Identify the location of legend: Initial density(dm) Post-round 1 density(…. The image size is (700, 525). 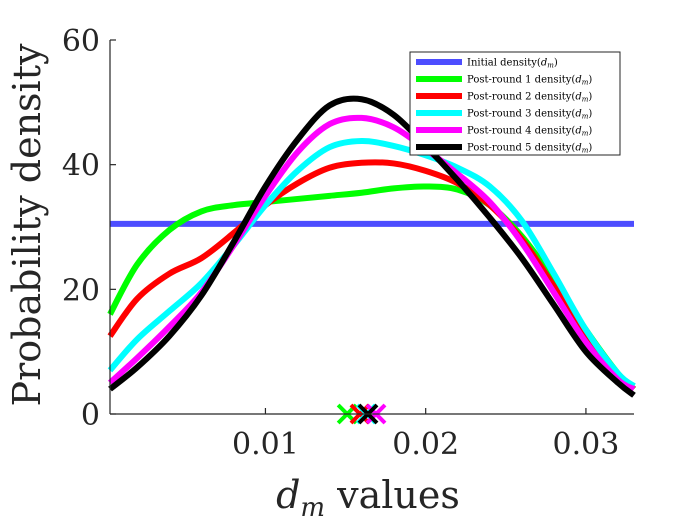
(515, 103).